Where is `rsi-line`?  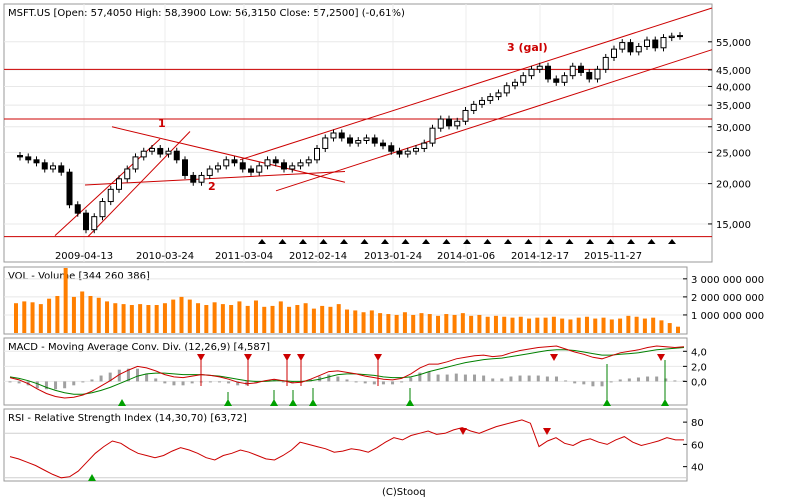 rsi-line is located at coordinates (346, 449).